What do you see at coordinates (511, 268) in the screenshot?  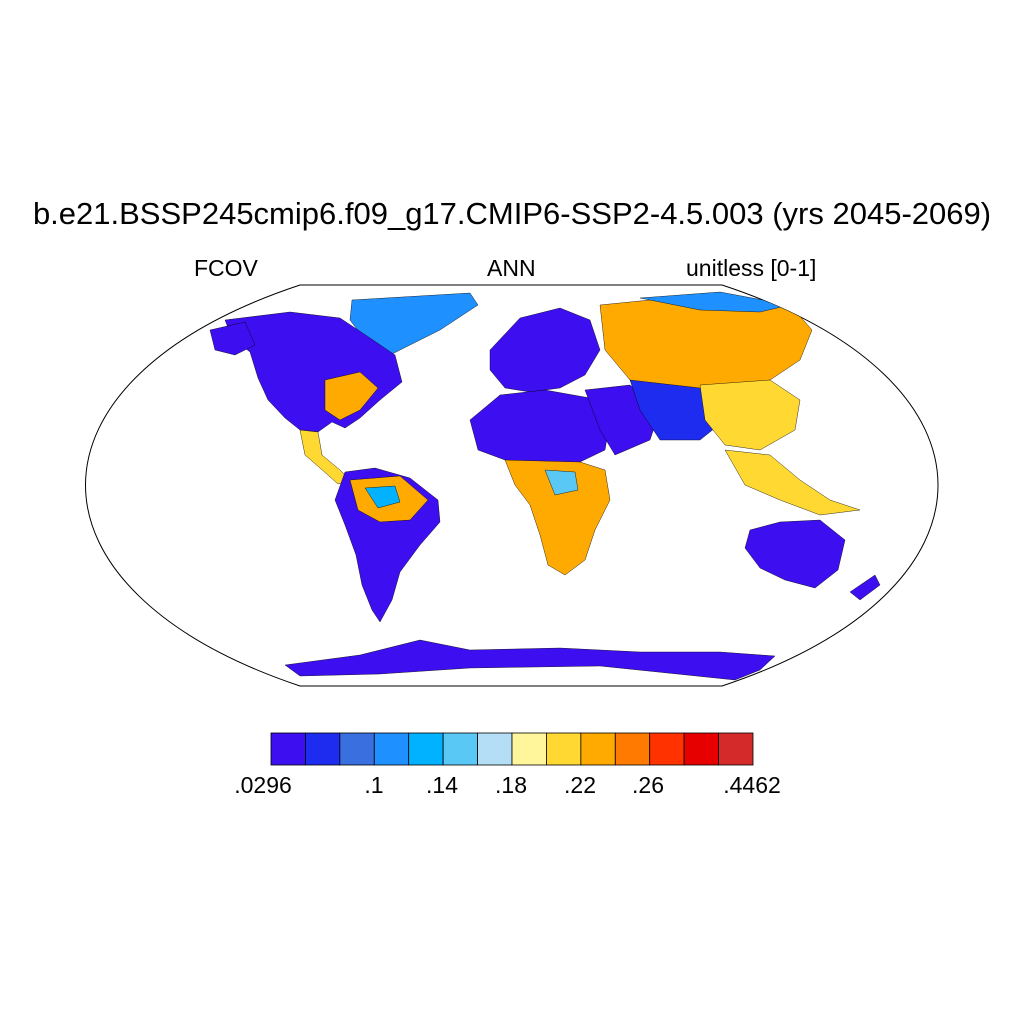 I see `season-label: ANN` at bounding box center [511, 268].